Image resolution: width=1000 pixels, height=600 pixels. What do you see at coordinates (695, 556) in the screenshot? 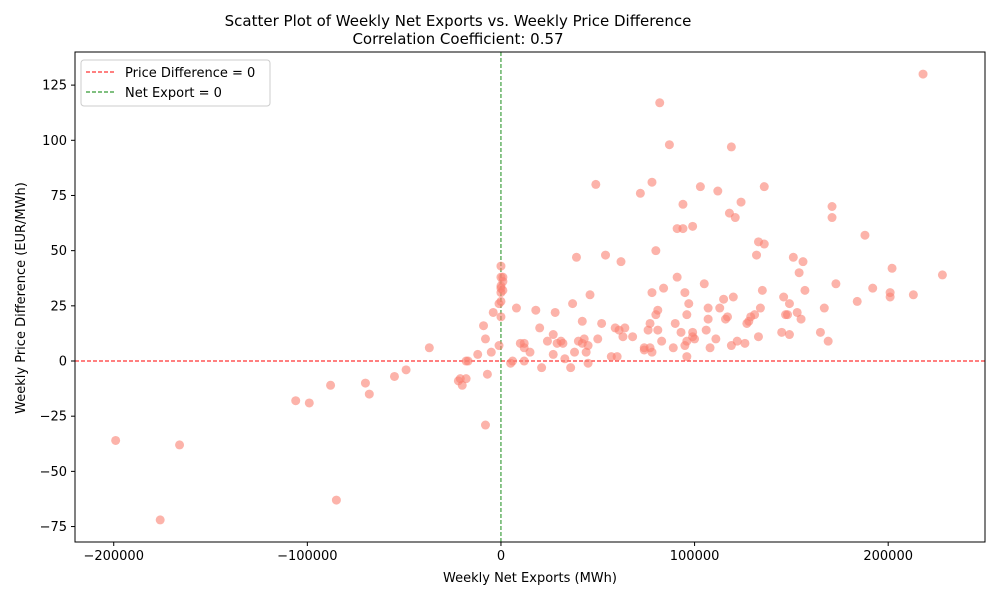
I see `x-tick-label: 100000` at bounding box center [695, 556].